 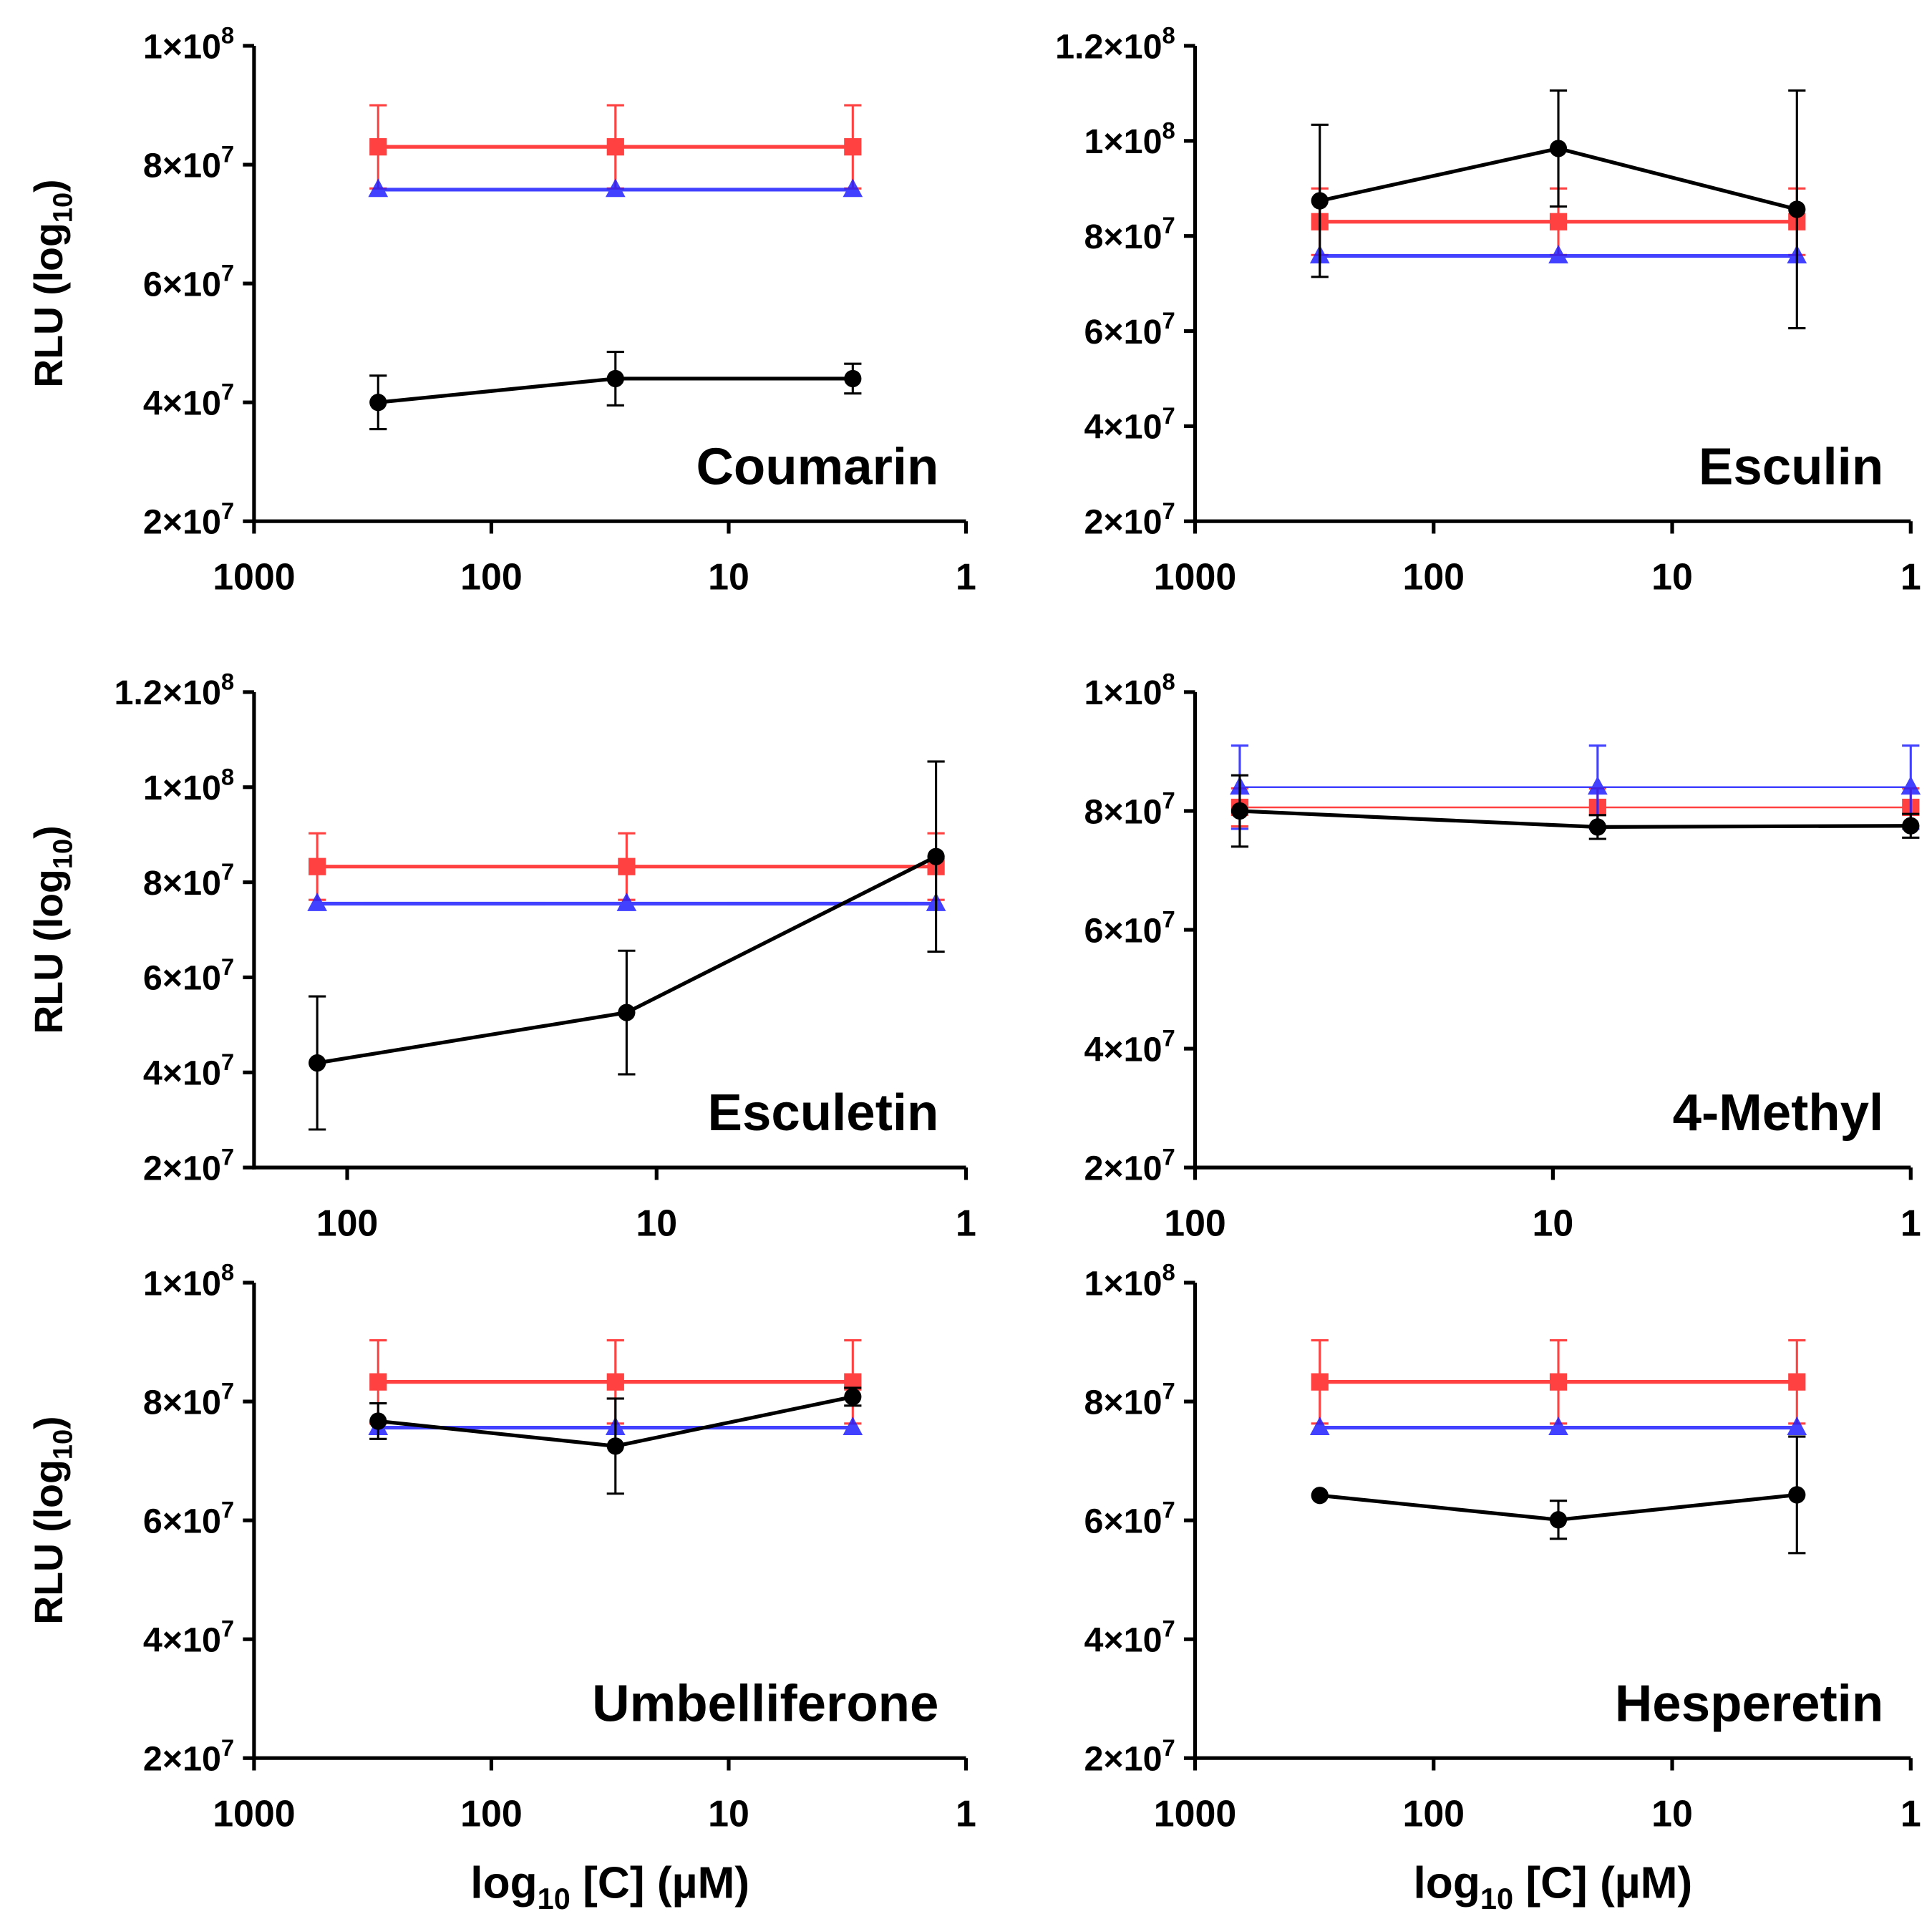 What do you see at coordinates (167, 693) in the screenshot?
I see `y-tick-mantissa: 1.2×10` at bounding box center [167, 693].